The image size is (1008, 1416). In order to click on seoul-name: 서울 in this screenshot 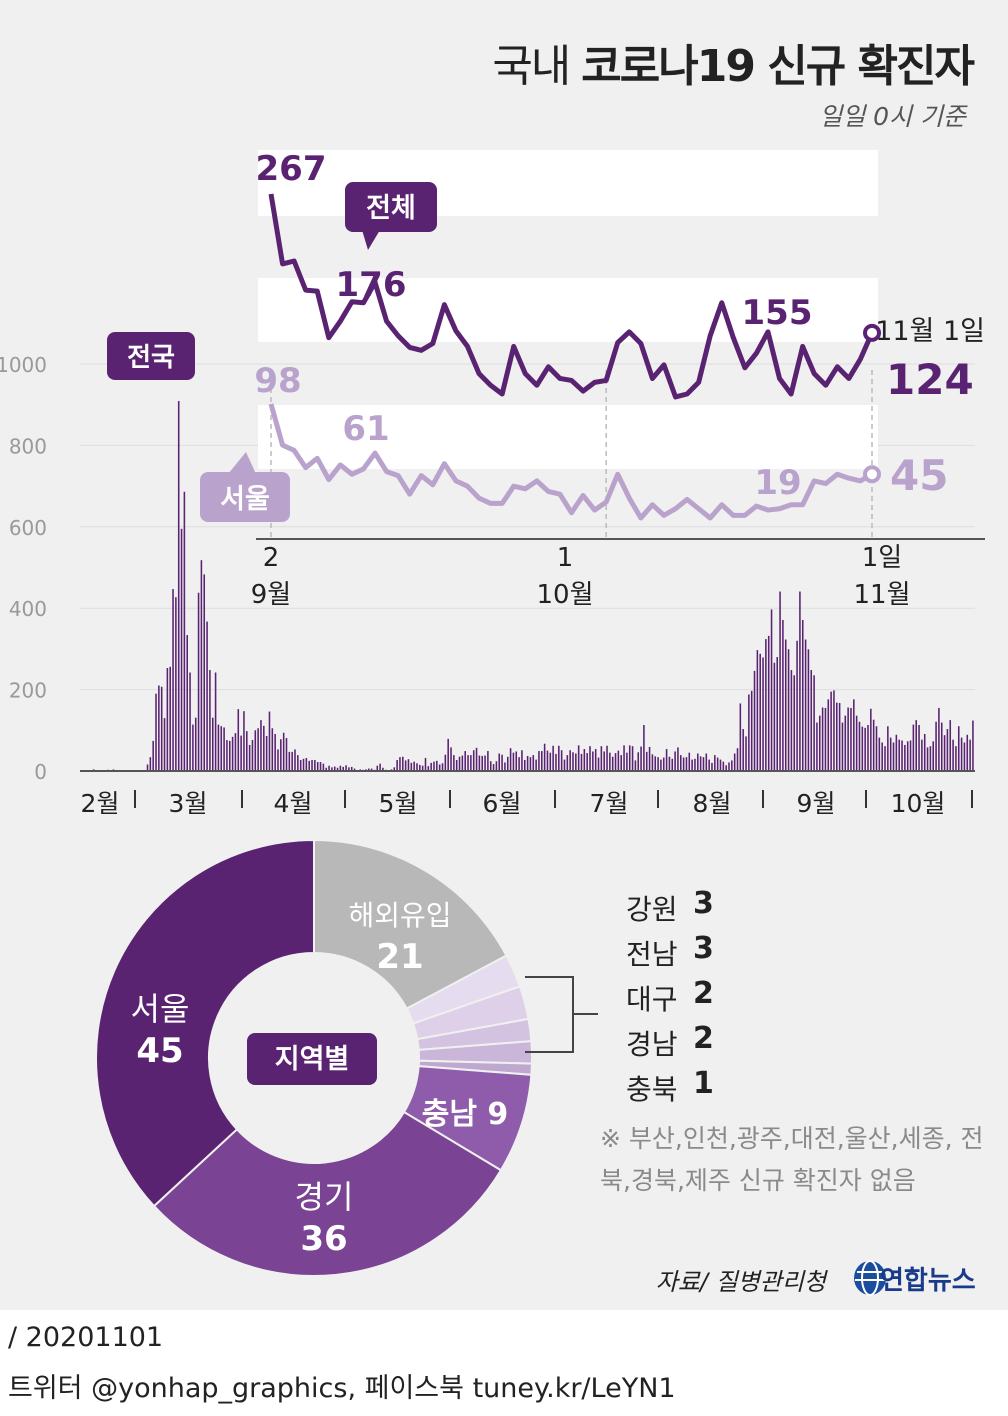, I will do `click(160, 1009)`.